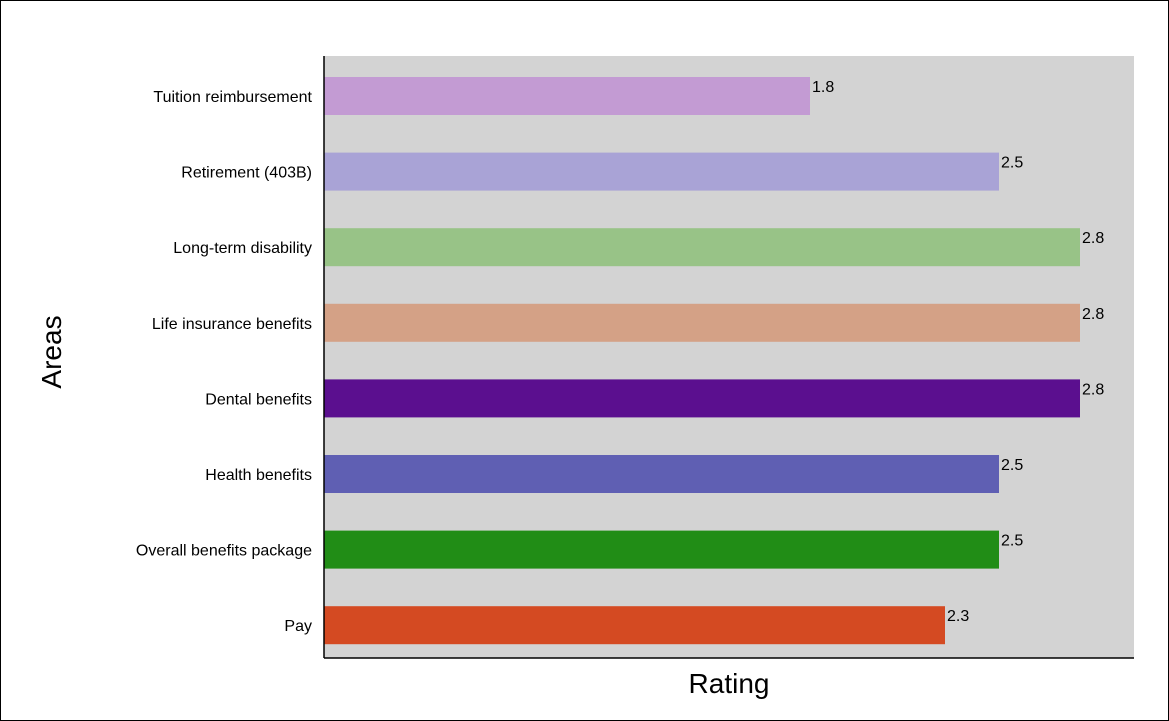  I want to click on y-axis-title: Areas, so click(51, 351).